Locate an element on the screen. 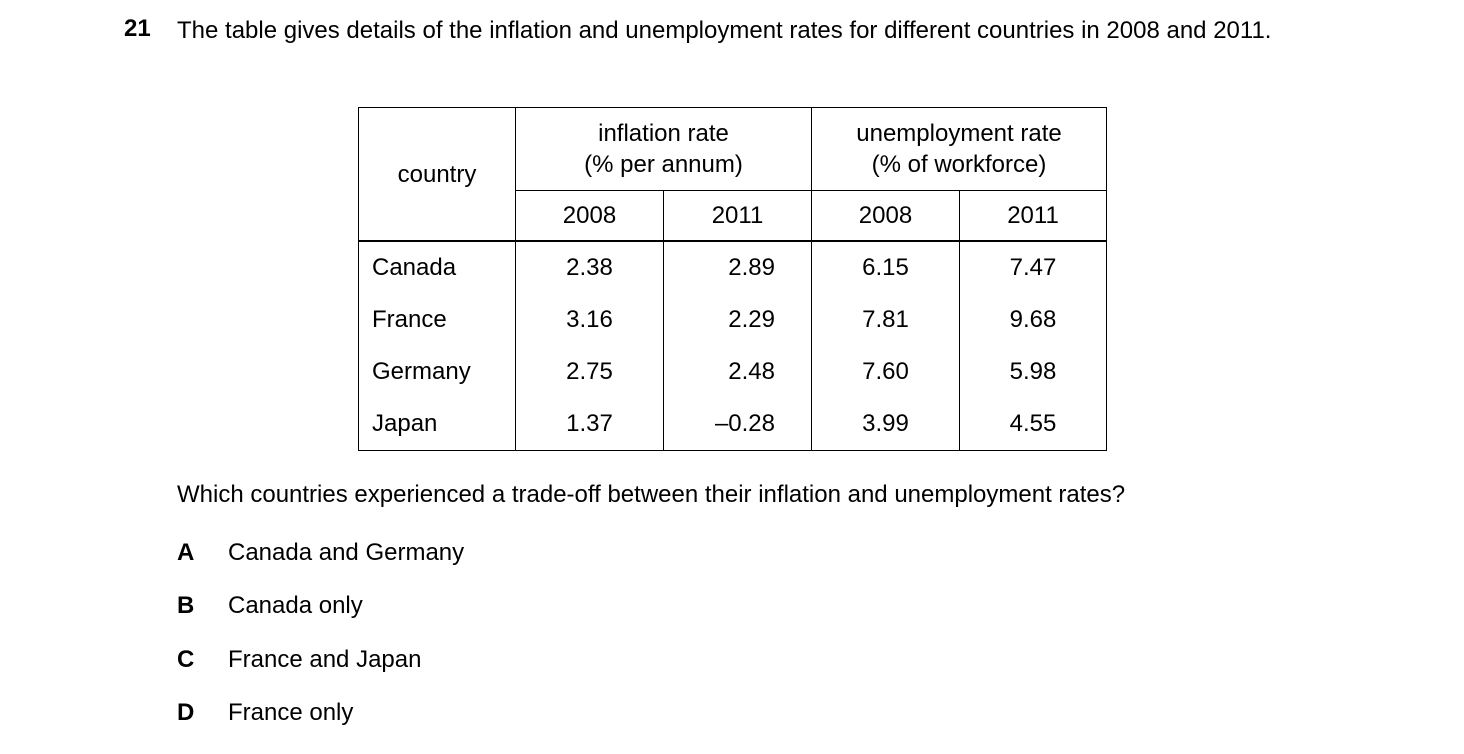  option-letter: C is located at coordinates (186, 659).